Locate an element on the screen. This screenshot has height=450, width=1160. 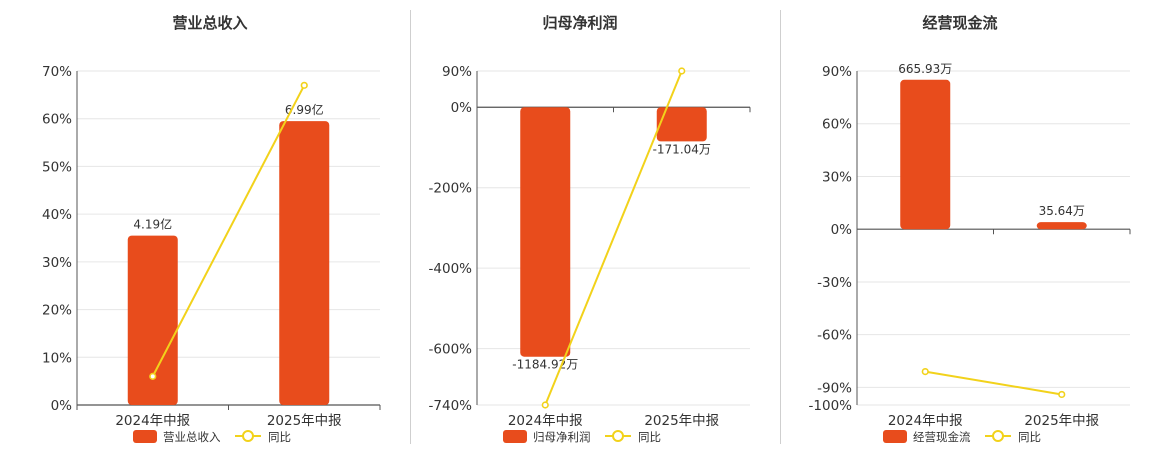
y-tick-label: -200% is located at coordinates (451, 189).